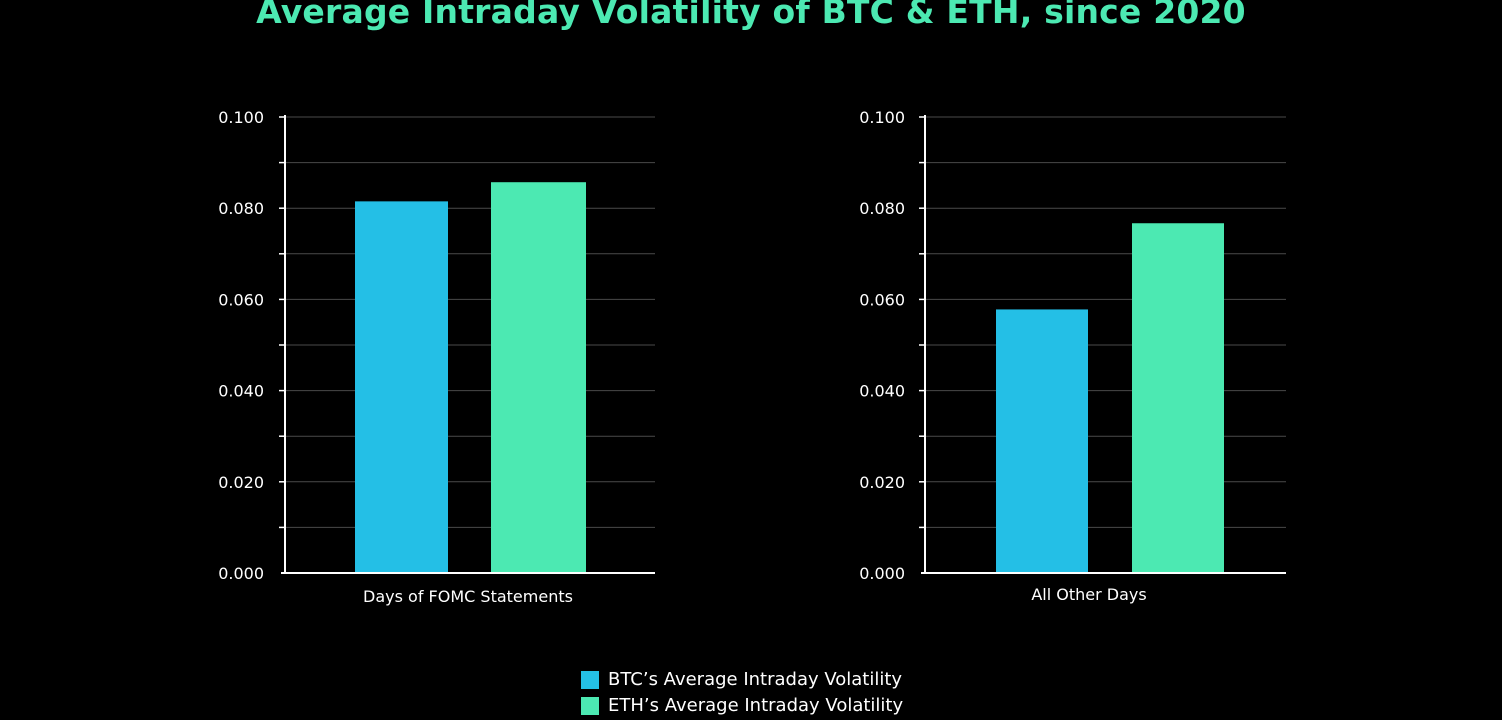  What do you see at coordinates (1178, 398) in the screenshot?
I see `bar-eth-other-days` at bounding box center [1178, 398].